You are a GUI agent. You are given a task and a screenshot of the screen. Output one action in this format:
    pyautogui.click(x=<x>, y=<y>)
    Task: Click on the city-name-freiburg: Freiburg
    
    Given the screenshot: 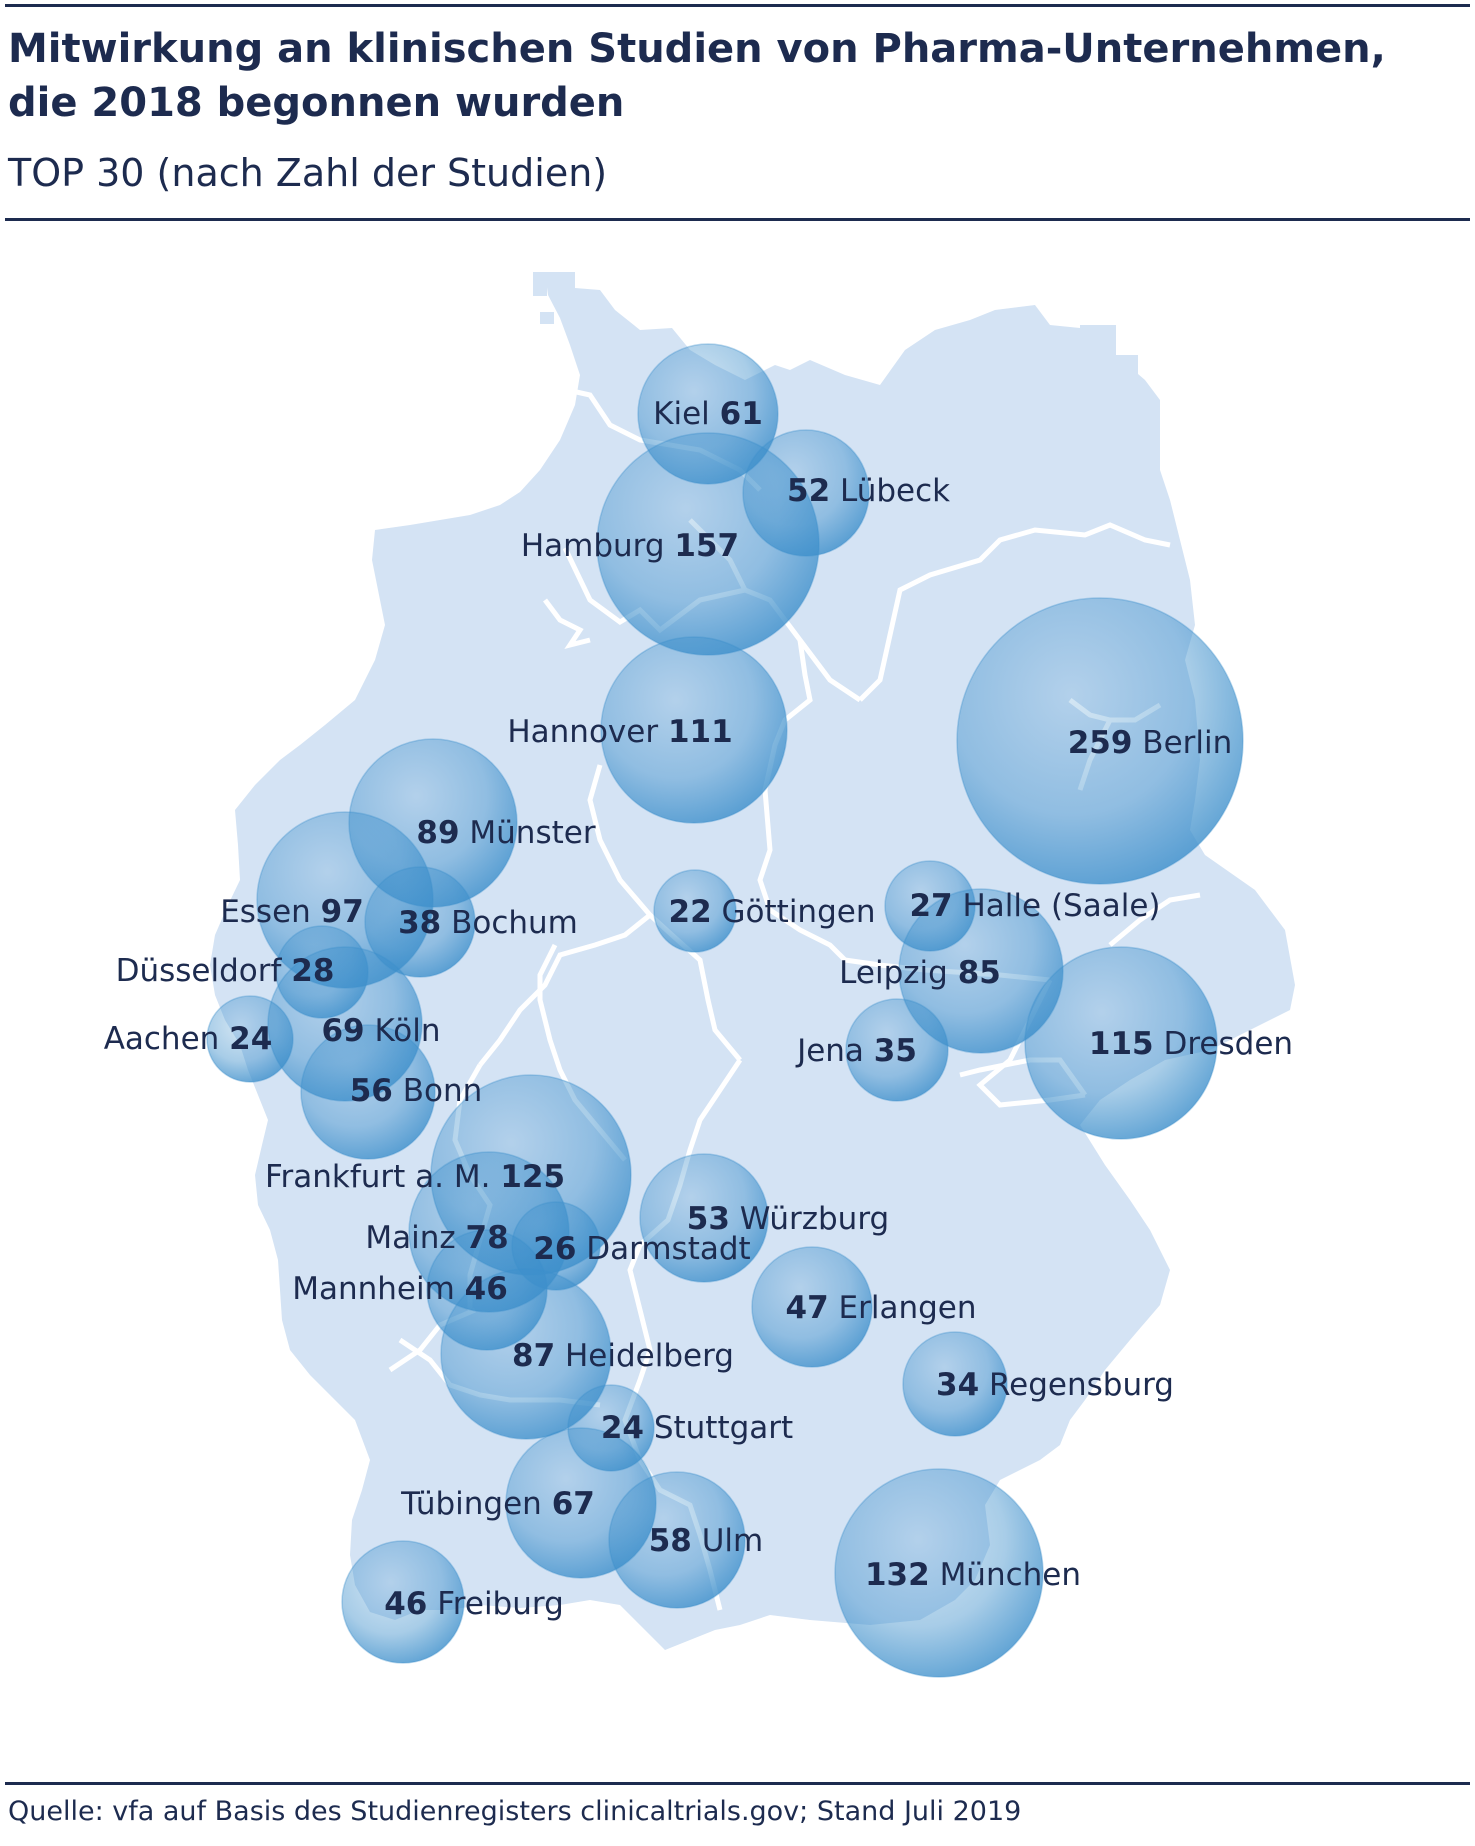 What is the action you would take?
    pyautogui.click(x=500, y=1604)
    